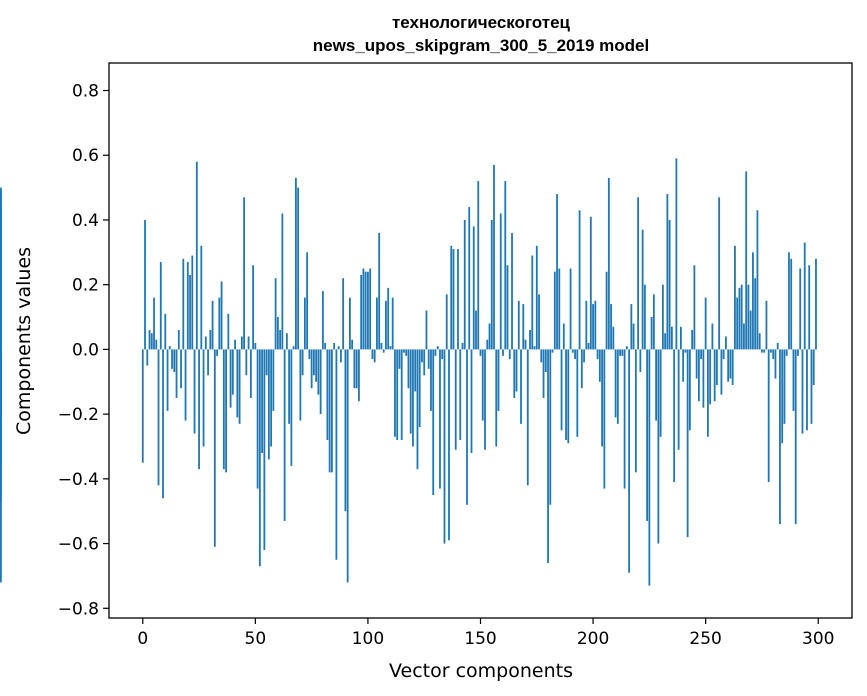 This screenshot has height=696, width=867. What do you see at coordinates (705, 639) in the screenshot?
I see `x-tick-label: 250` at bounding box center [705, 639].